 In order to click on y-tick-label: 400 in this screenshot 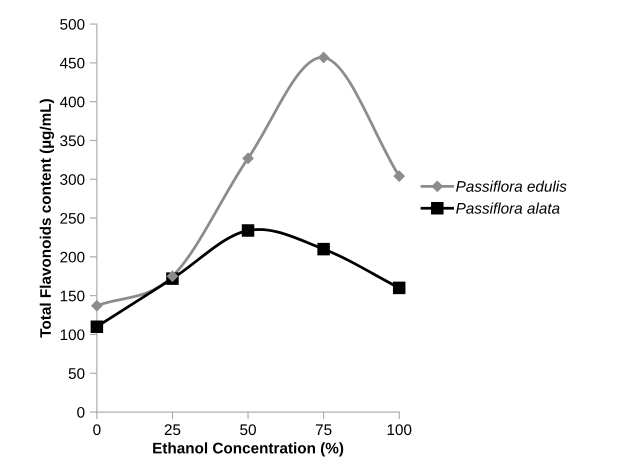, I will do `click(72, 102)`.